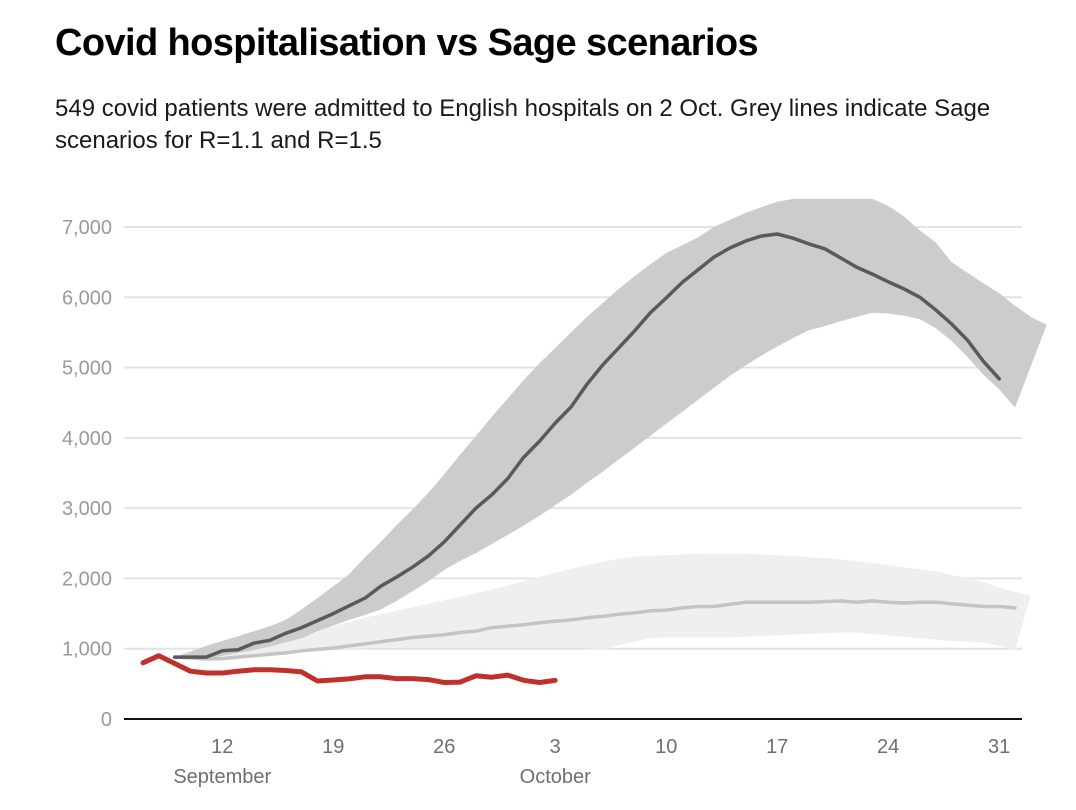 The width and height of the screenshot is (1076, 810). What do you see at coordinates (222, 747) in the screenshot?
I see `x-tick-label: 12` at bounding box center [222, 747].